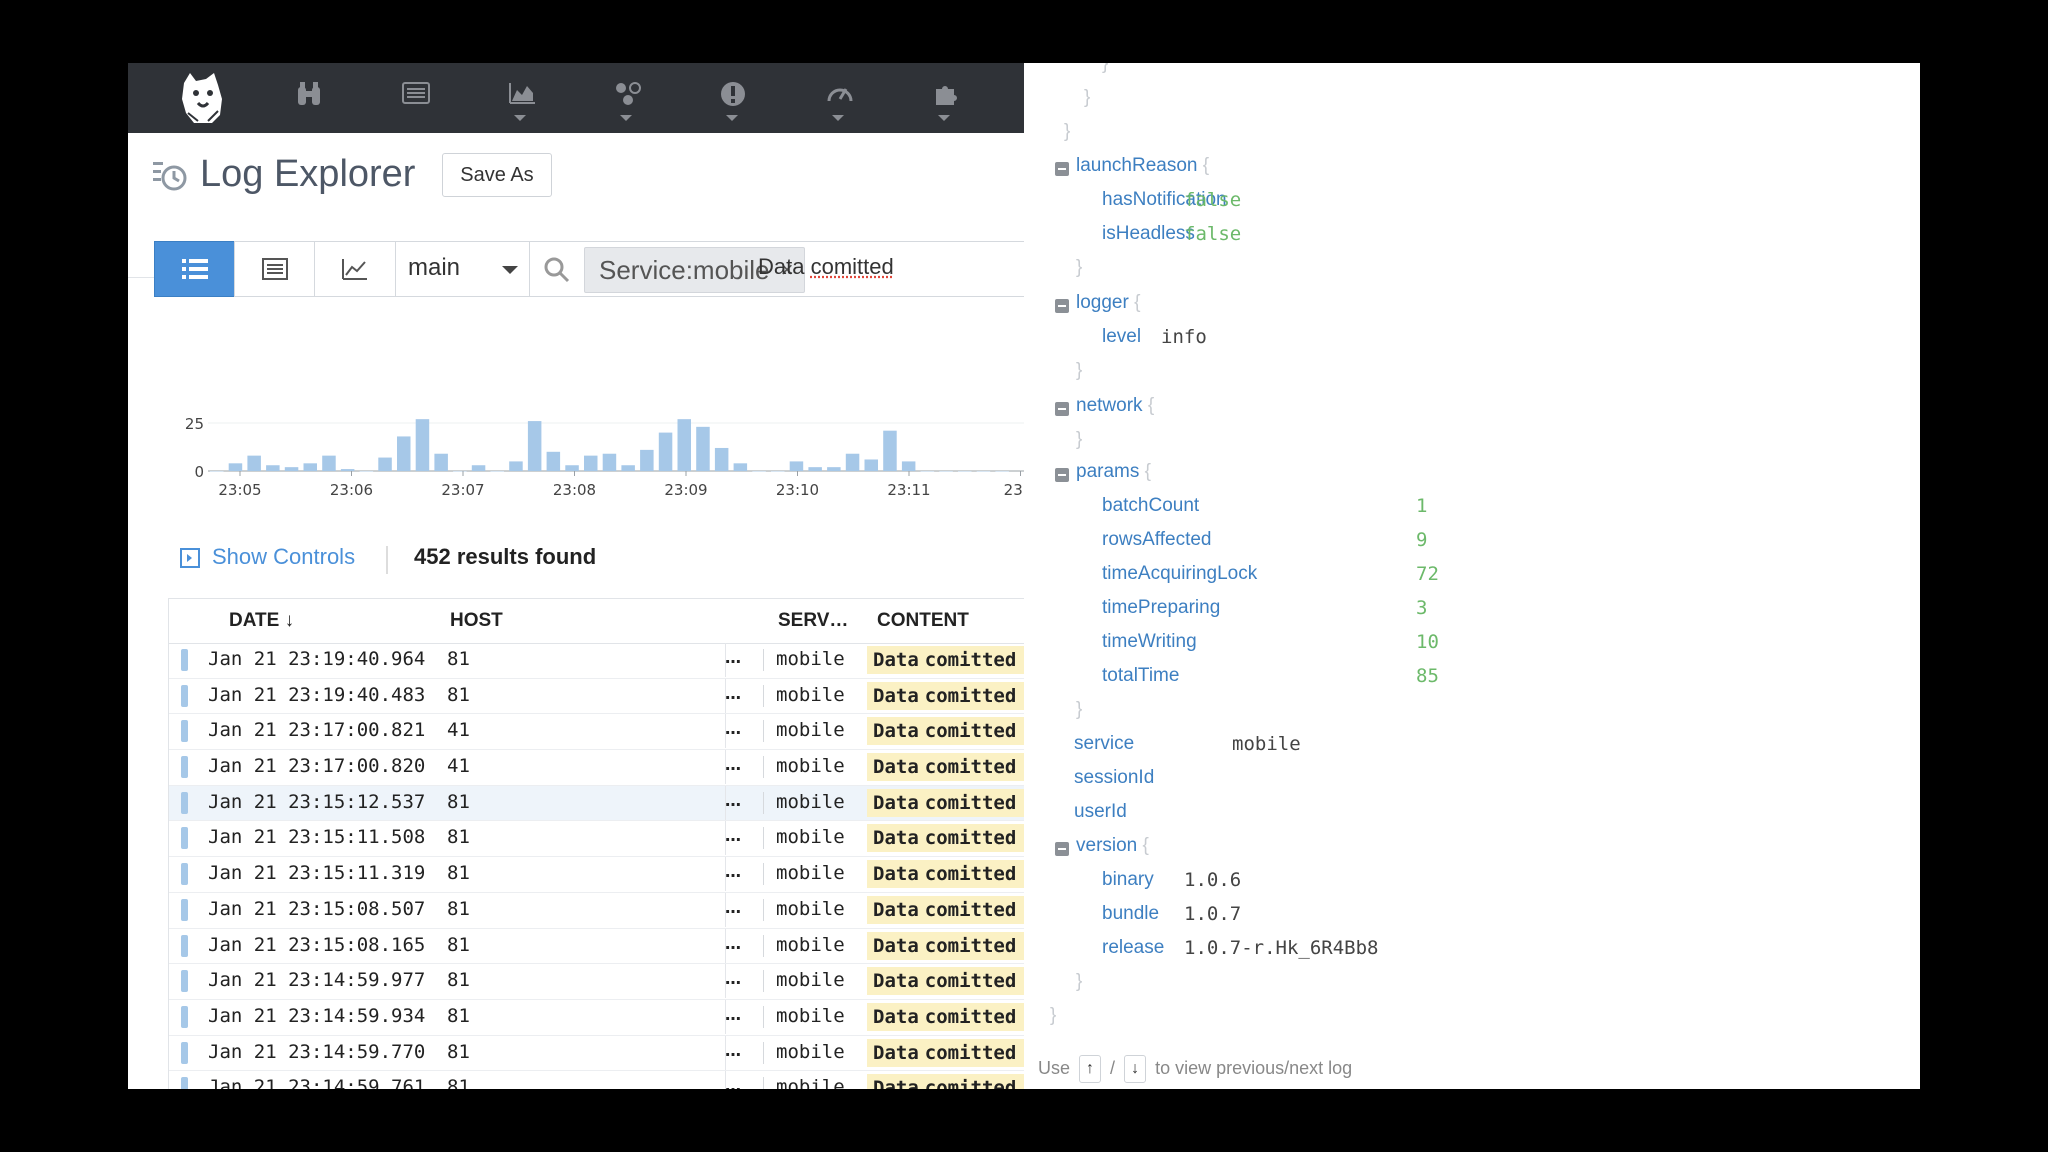 Image resolution: width=2048 pixels, height=1152 pixels. I want to click on json-key: timePreparing, so click(1161, 607).